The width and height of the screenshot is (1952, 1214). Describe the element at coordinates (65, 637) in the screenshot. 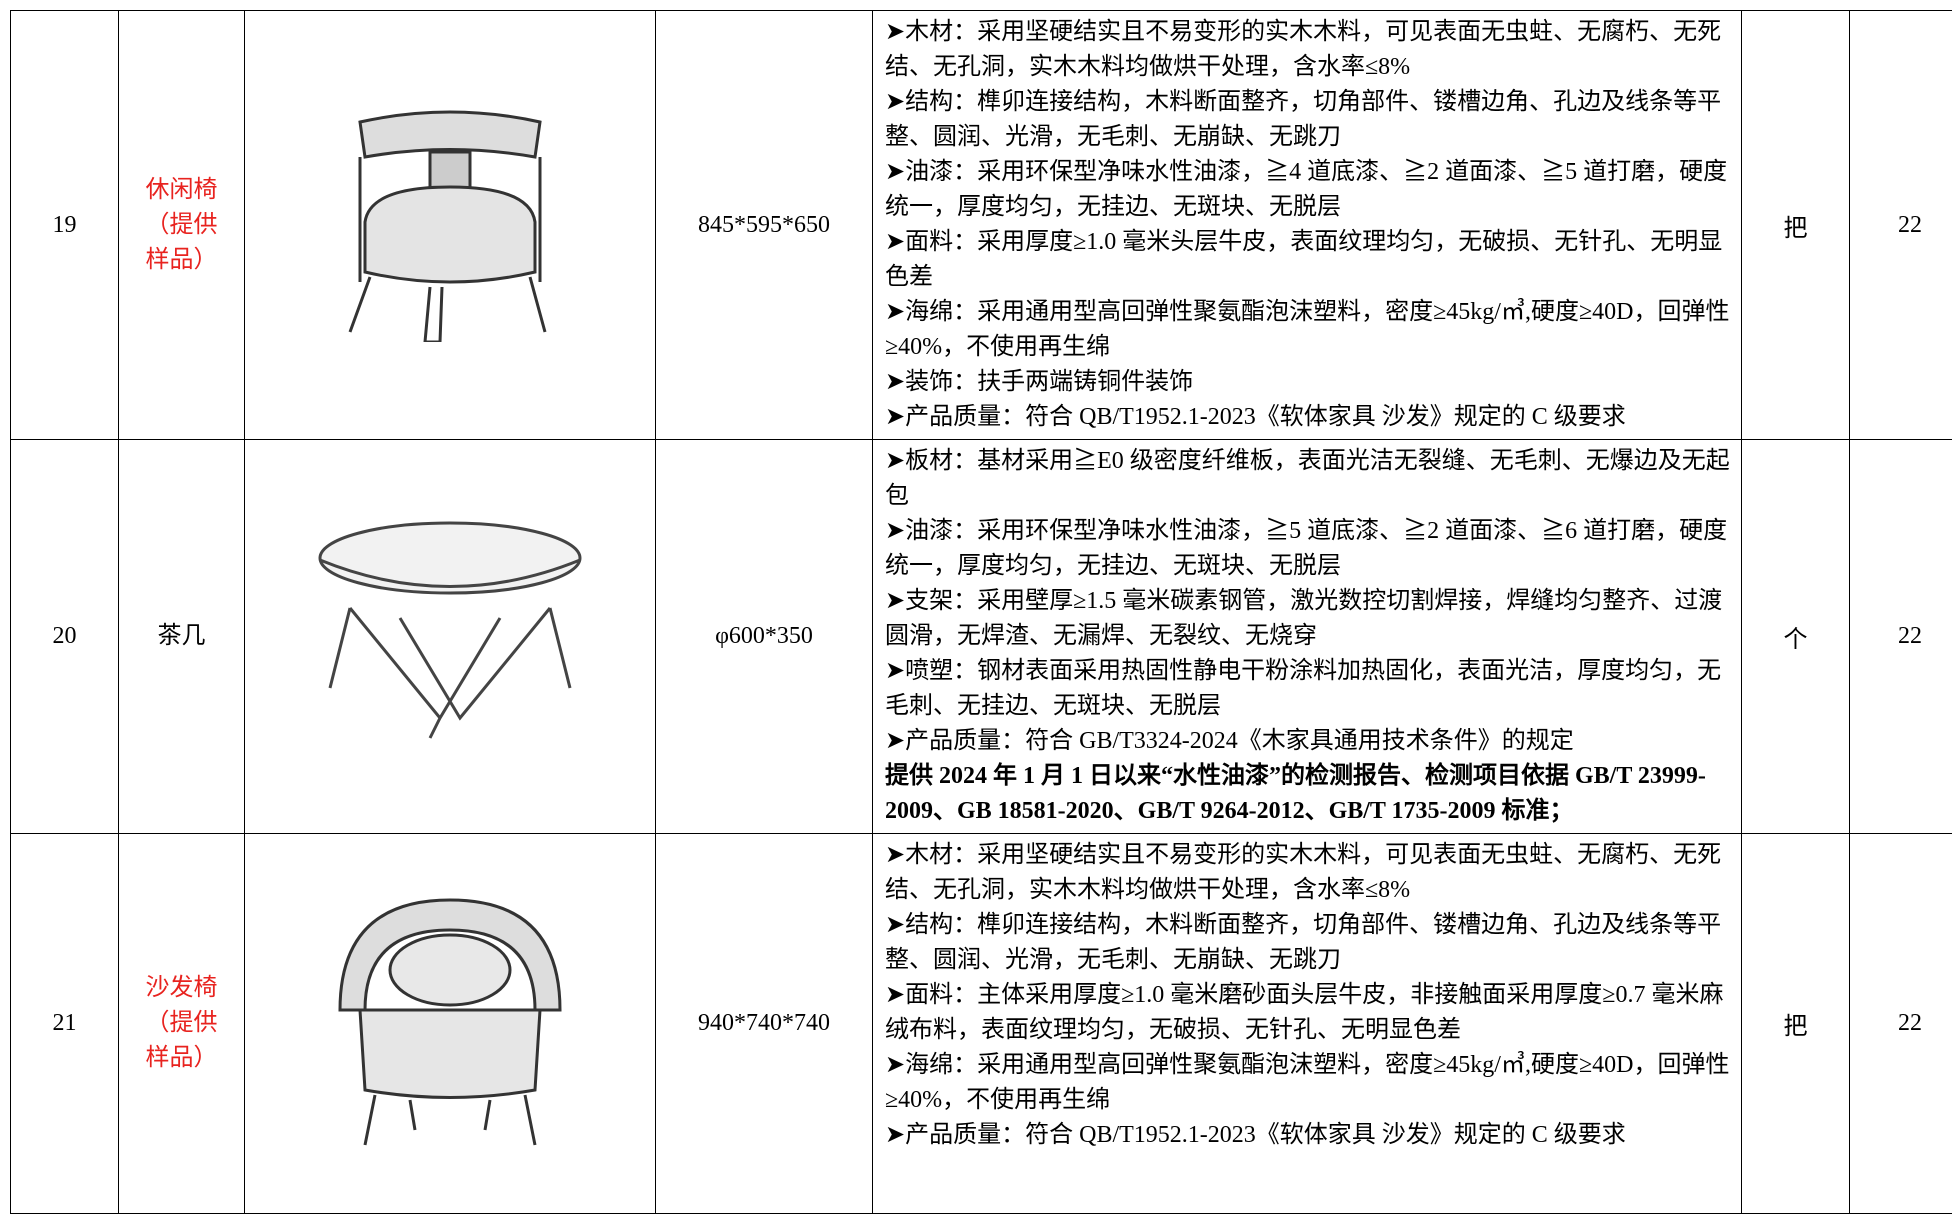

I see `row-number: 20` at that location.